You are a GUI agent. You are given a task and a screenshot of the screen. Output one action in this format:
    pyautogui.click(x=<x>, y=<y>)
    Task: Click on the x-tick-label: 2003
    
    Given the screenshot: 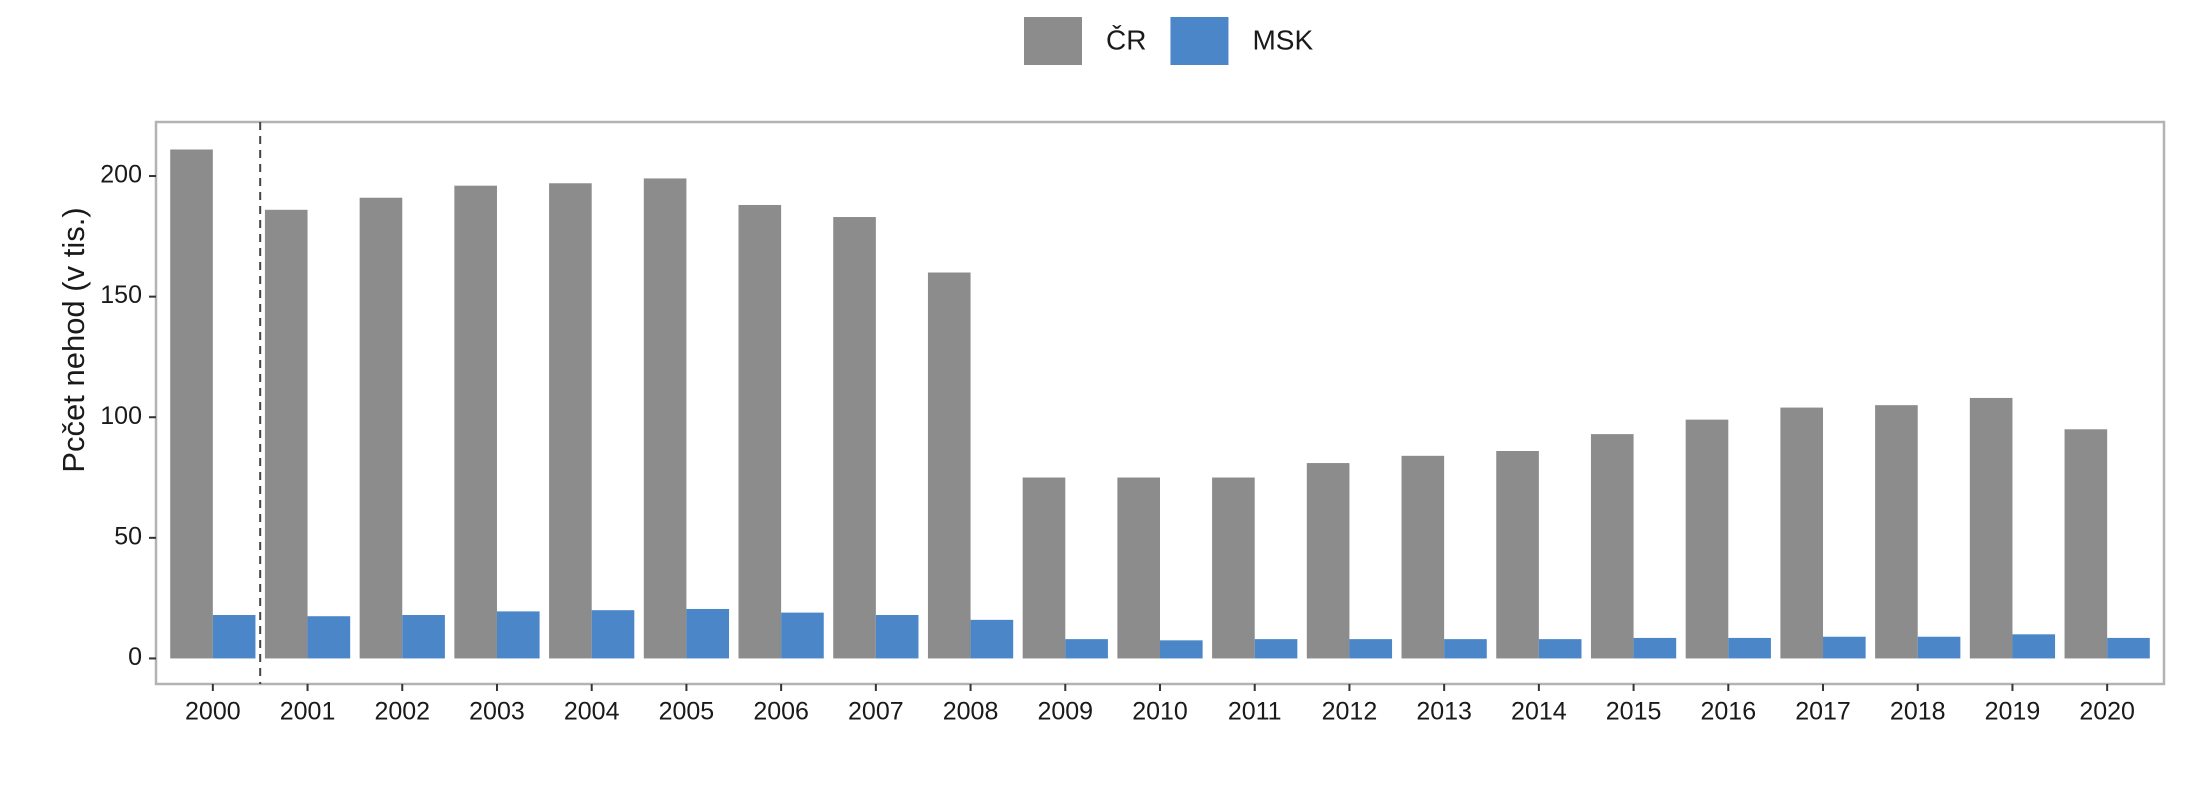 What is the action you would take?
    pyautogui.click(x=497, y=712)
    